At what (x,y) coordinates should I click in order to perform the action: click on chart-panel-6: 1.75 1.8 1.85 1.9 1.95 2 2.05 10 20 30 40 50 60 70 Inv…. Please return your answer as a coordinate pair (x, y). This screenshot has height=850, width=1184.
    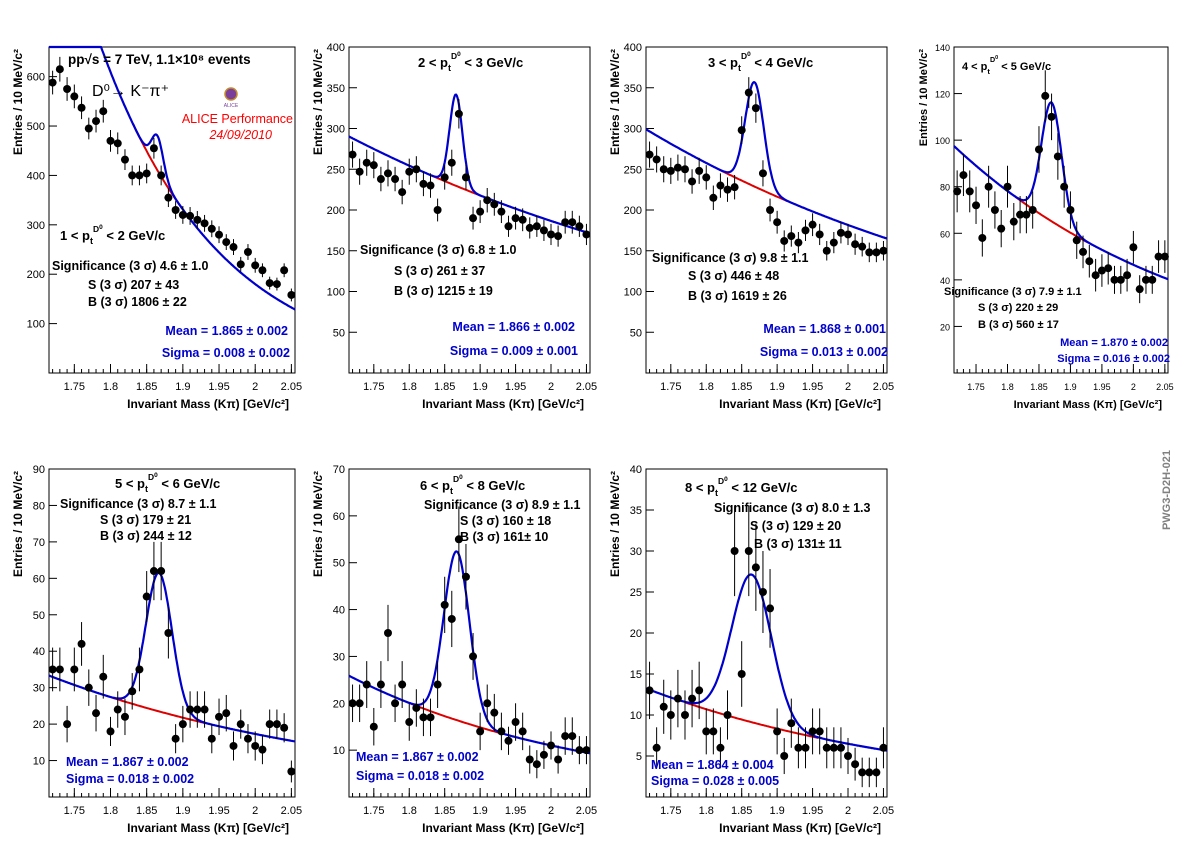
    Looking at the image, I should click on (454, 649).